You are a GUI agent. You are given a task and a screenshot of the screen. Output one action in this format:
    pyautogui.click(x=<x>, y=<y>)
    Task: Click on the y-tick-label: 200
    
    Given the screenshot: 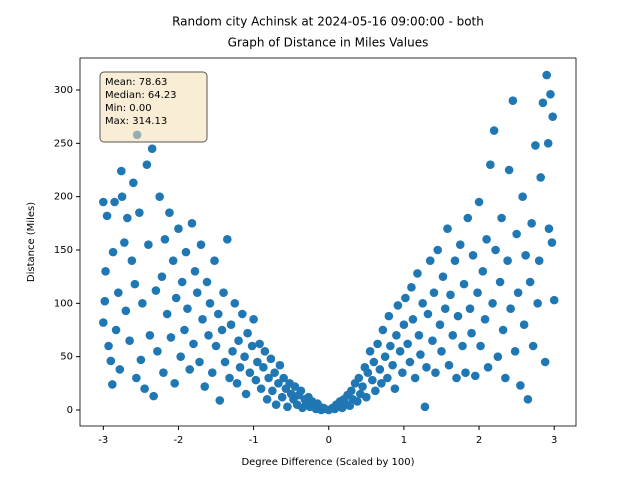 What is the action you would take?
    pyautogui.click(x=63, y=197)
    